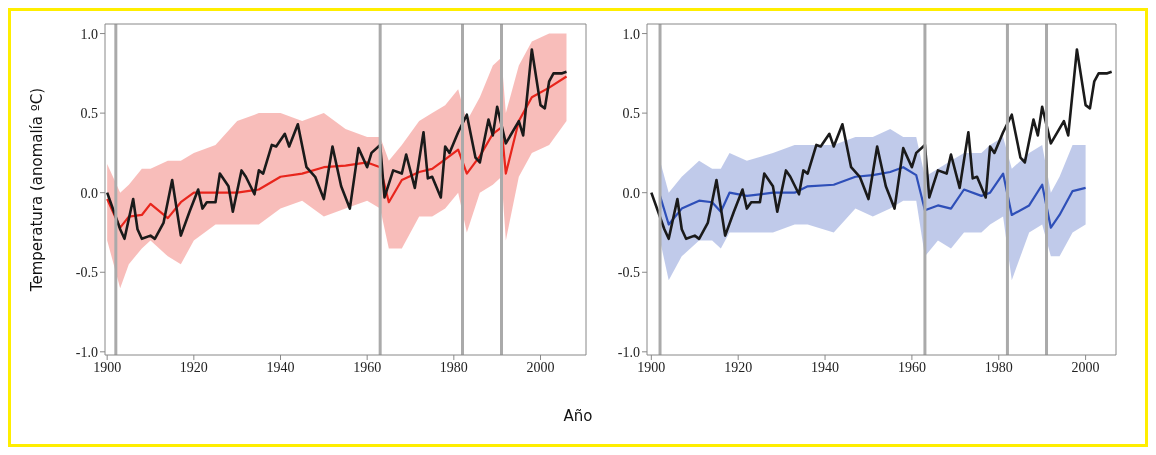 This screenshot has width=1156, height=455. What do you see at coordinates (337, 152) in the screenshot?
I see `line-series` at bounding box center [337, 152].